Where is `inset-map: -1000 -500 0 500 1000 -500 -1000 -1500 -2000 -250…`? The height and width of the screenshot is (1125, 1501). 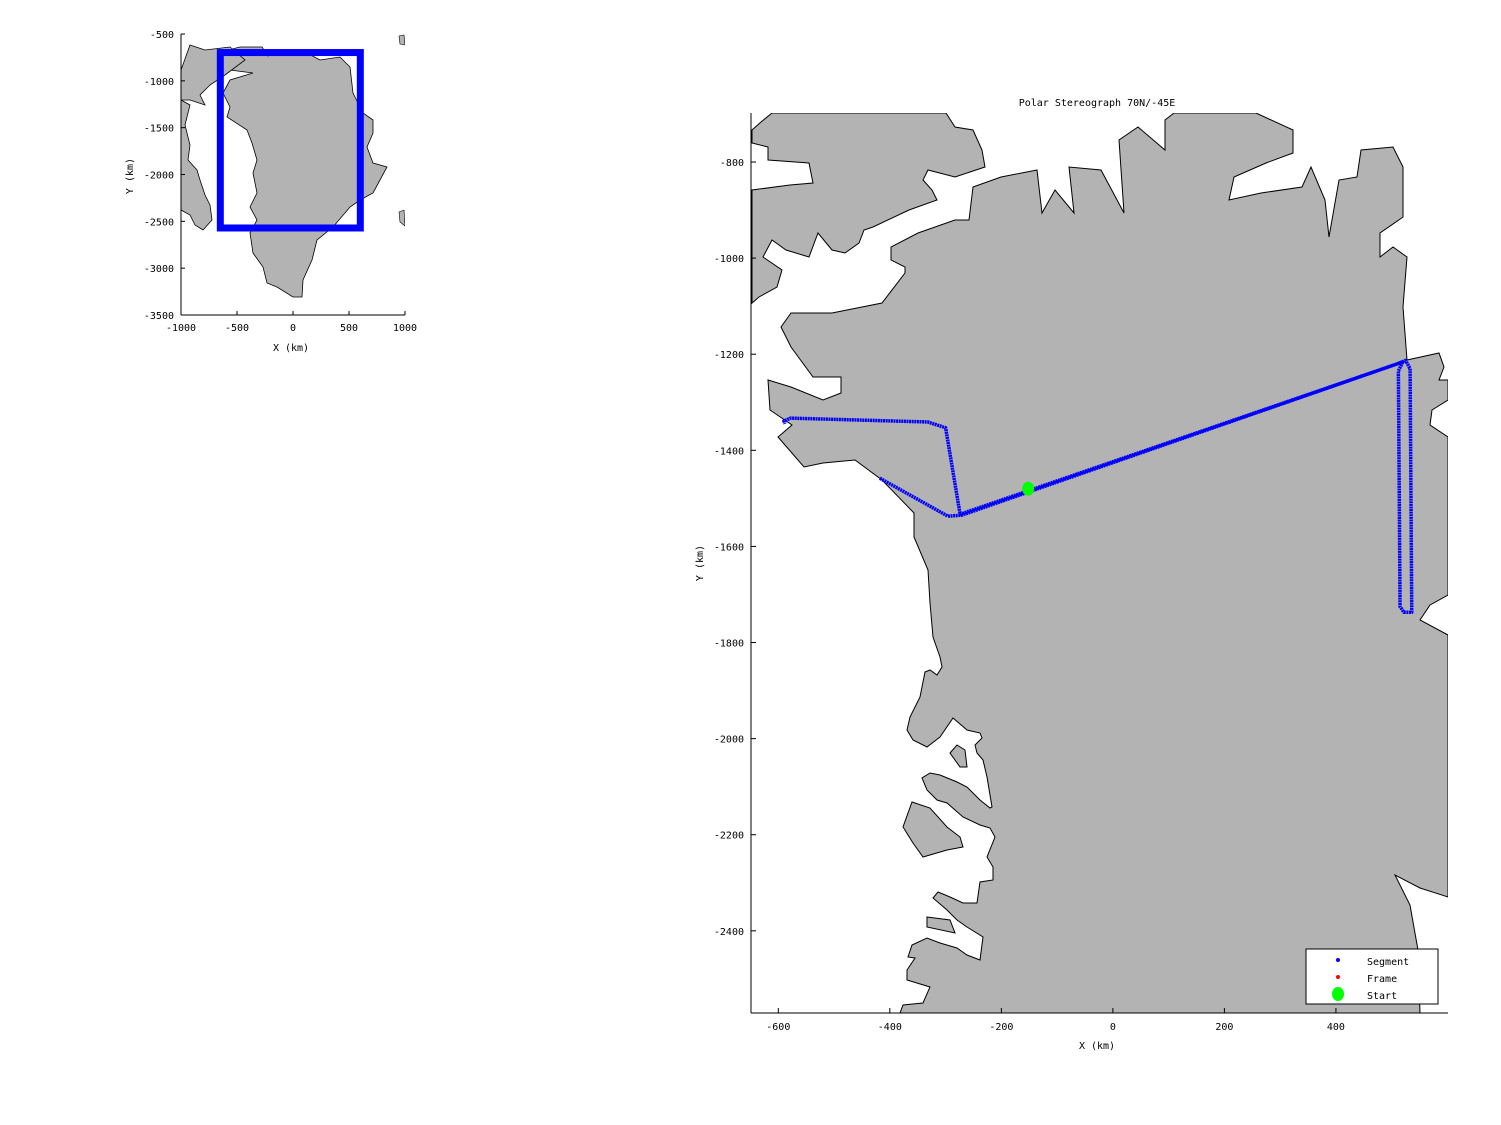 inset-map: -1000 -500 0 500 1000 -500 -1000 -1500 -2000 -250… is located at coordinates (271, 192).